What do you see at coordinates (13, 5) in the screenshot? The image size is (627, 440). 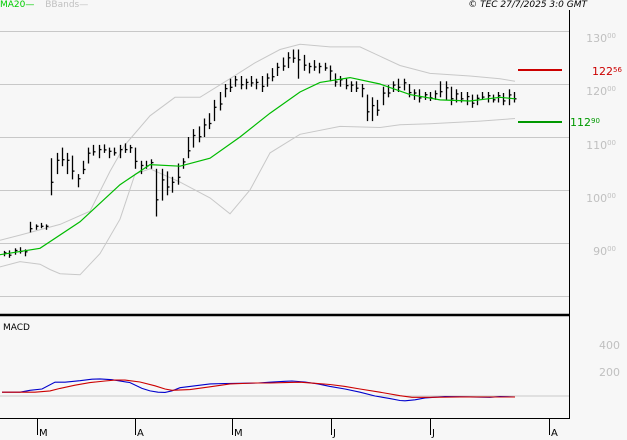 I see `legend-ma20-label: MA20` at bounding box center [13, 5].